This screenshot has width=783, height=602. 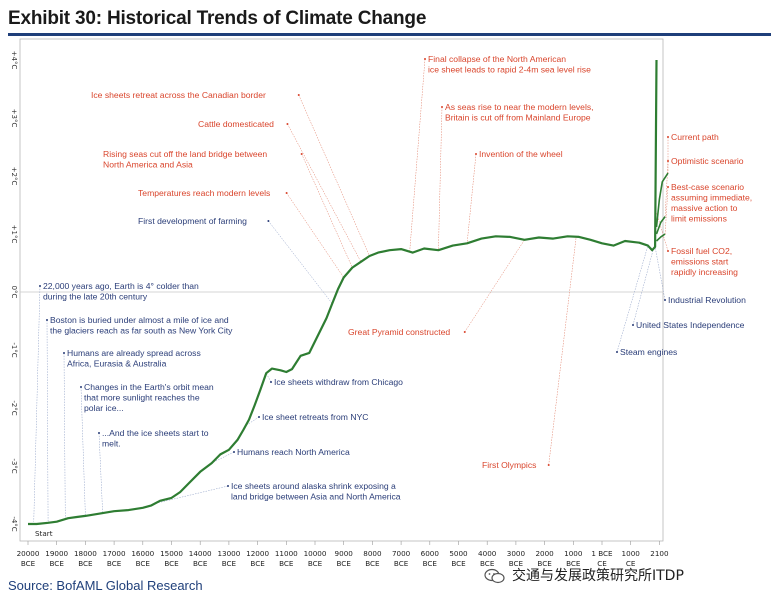 I want to click on annotation-line: massive action to, so click(x=704, y=208).